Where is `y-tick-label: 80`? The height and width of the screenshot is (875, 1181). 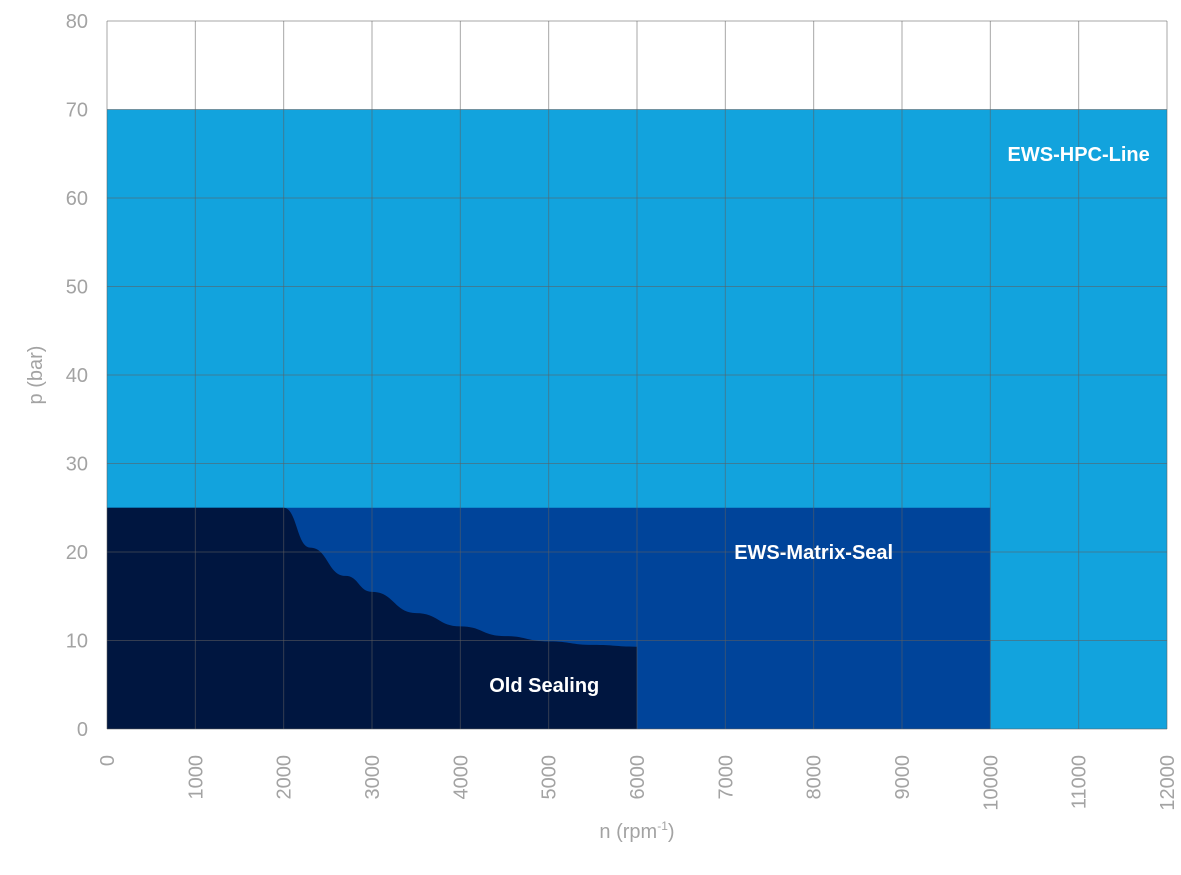
y-tick-label: 80 is located at coordinates (77, 22).